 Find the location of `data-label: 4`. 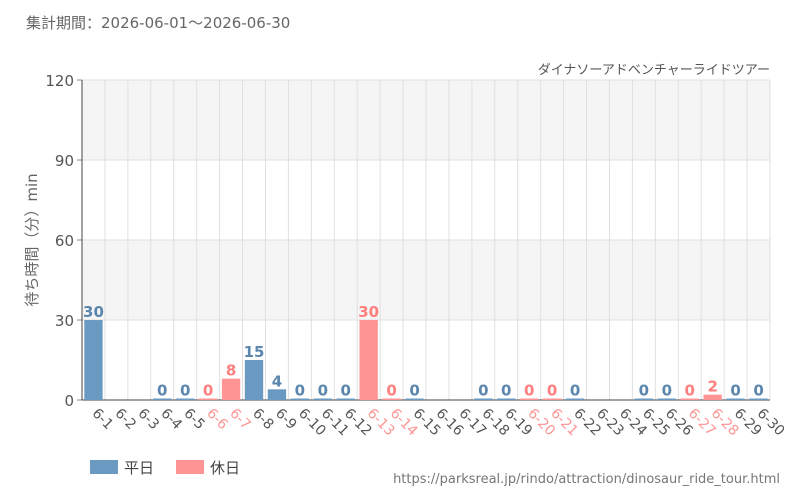

data-label: 4 is located at coordinates (277, 381).